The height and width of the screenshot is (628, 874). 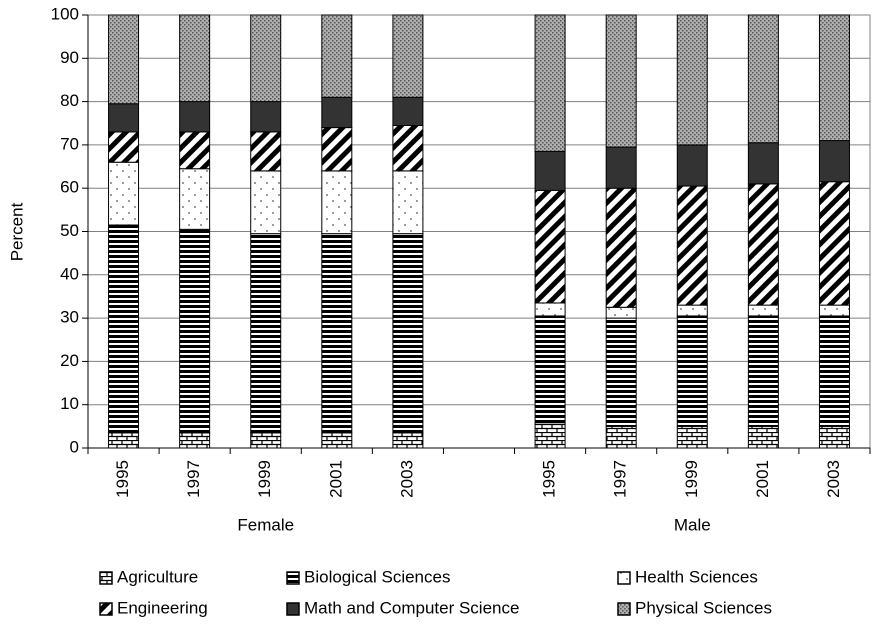 What do you see at coordinates (69, 187) in the screenshot?
I see `y-tick-label: 60` at bounding box center [69, 187].